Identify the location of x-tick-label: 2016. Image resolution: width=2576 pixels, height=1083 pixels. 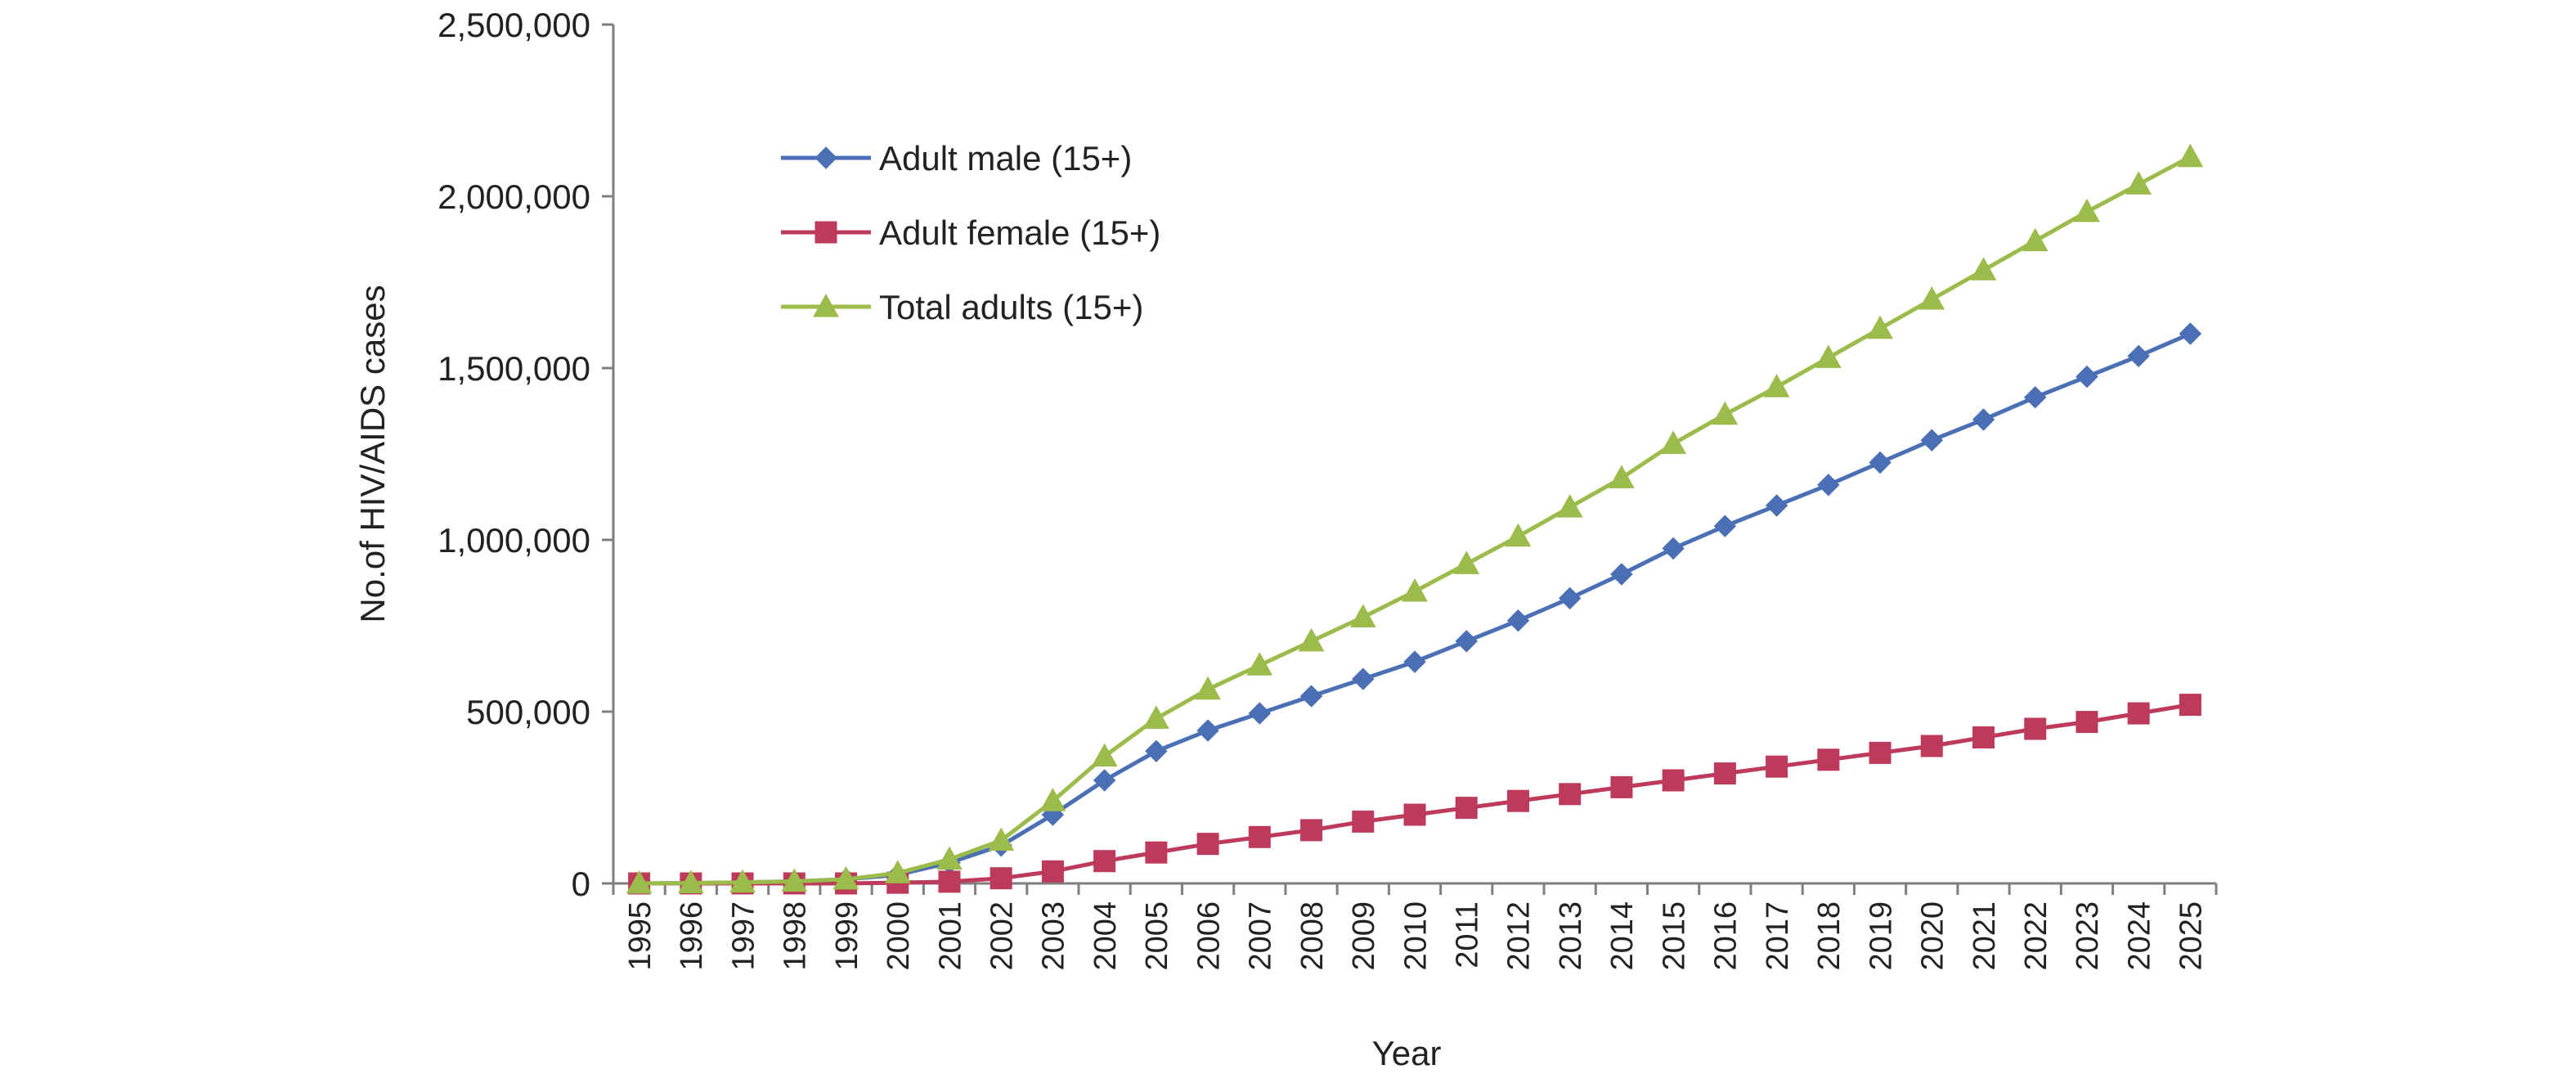
(1727, 936).